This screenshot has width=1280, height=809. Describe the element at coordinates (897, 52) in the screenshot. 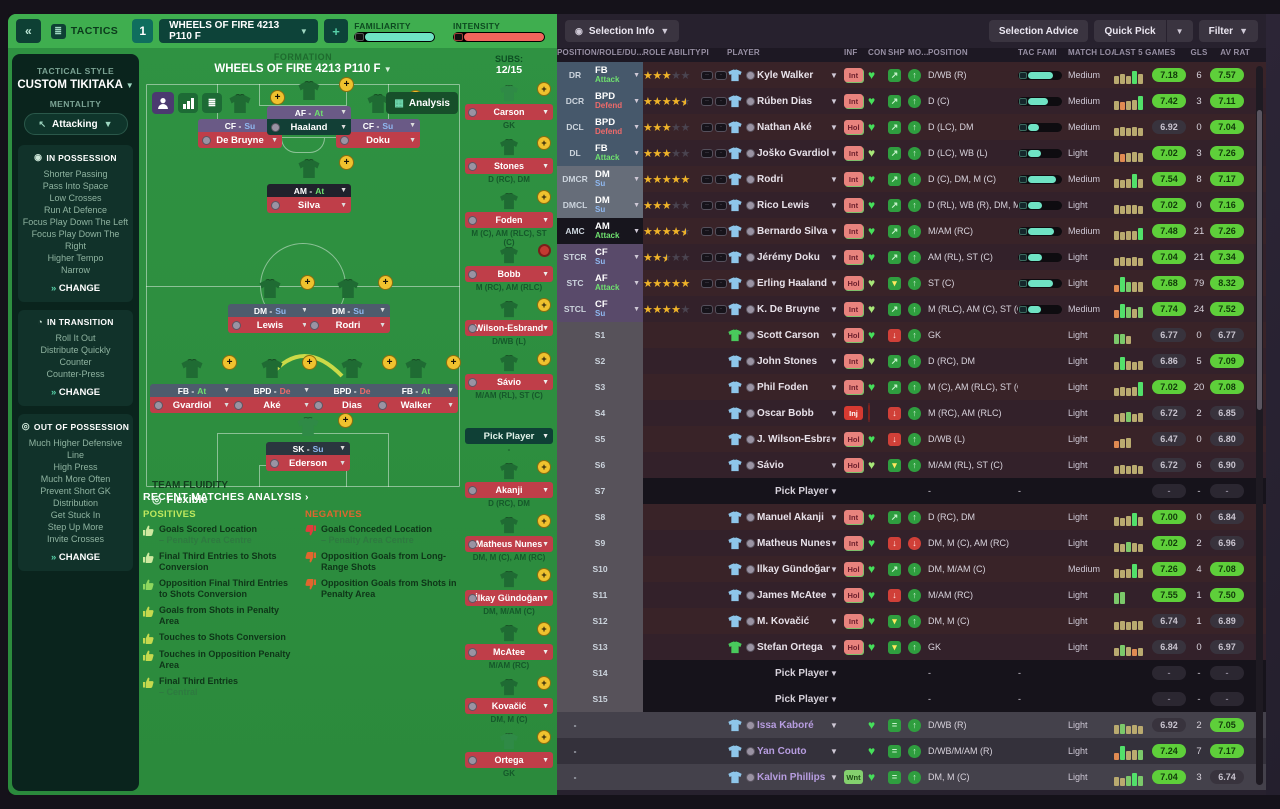

I see `column-header-6: SHP` at that location.